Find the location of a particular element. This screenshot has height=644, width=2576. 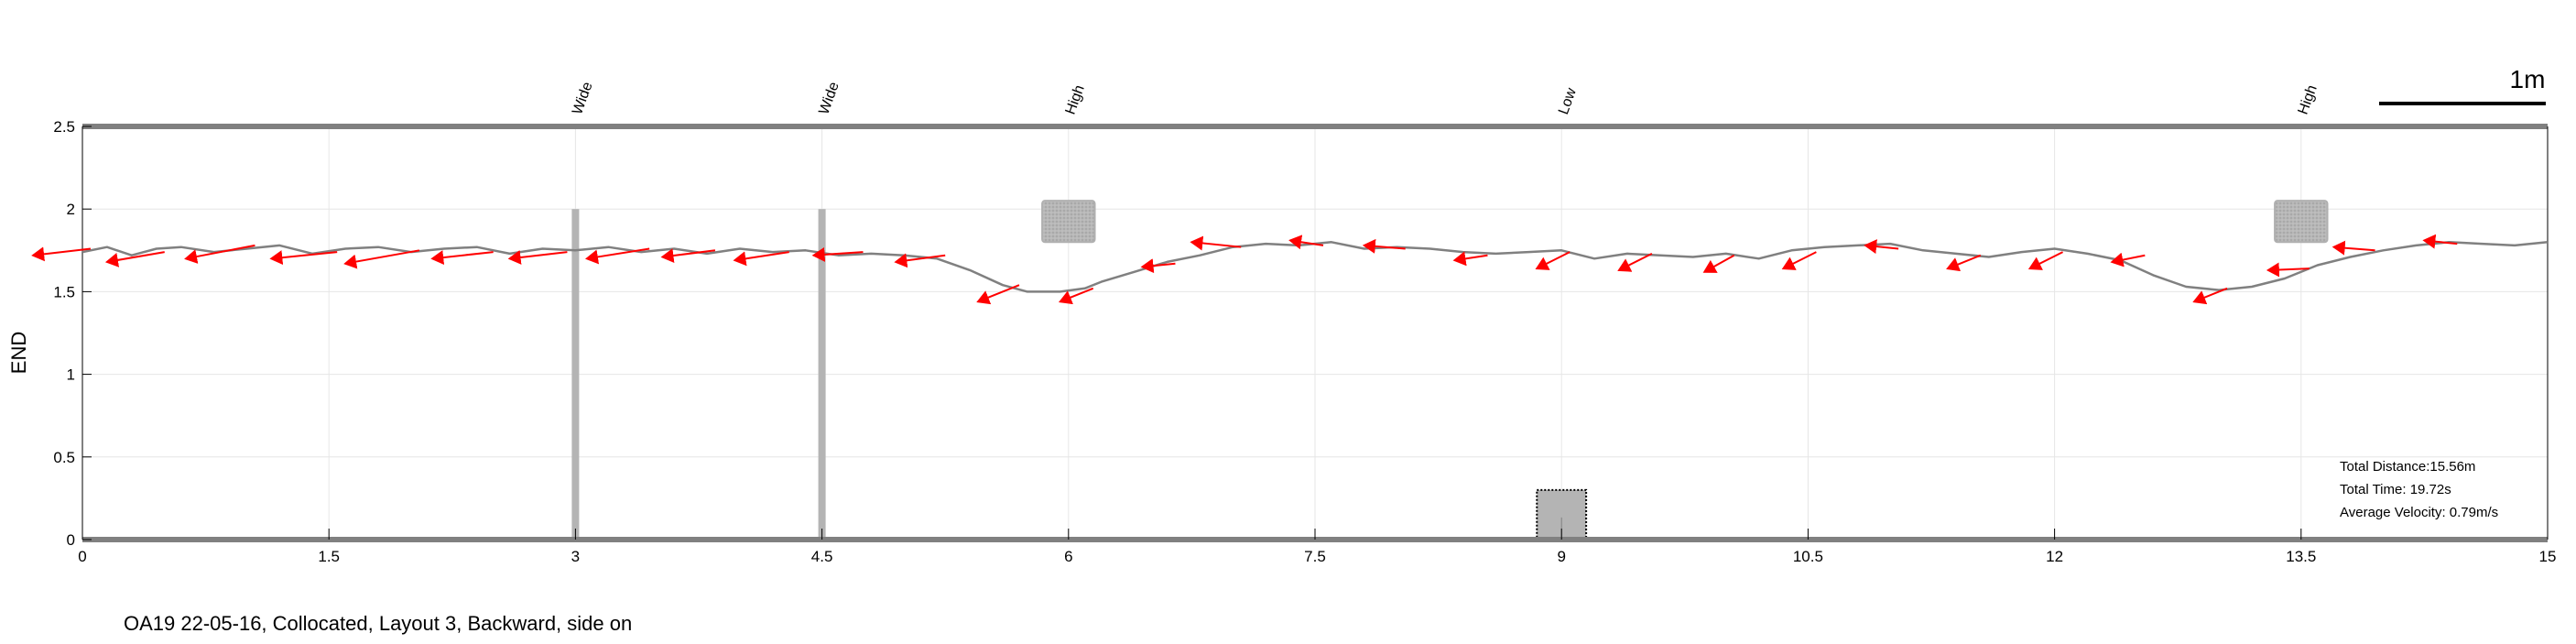

x-tick-label: 15 is located at coordinates (2548, 557).